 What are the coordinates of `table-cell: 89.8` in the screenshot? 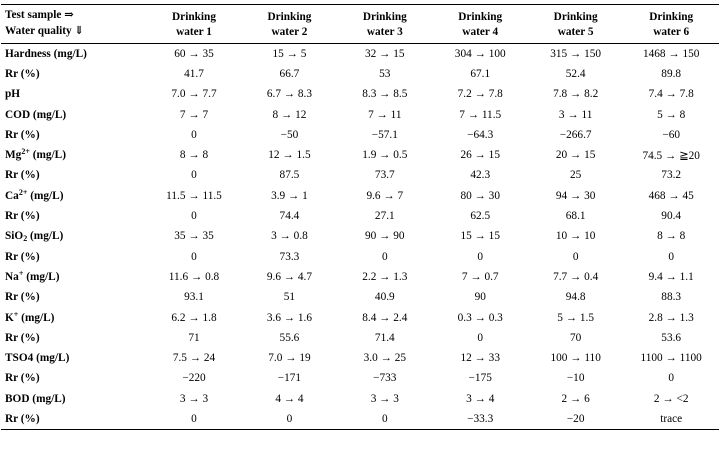 It's located at (671, 73).